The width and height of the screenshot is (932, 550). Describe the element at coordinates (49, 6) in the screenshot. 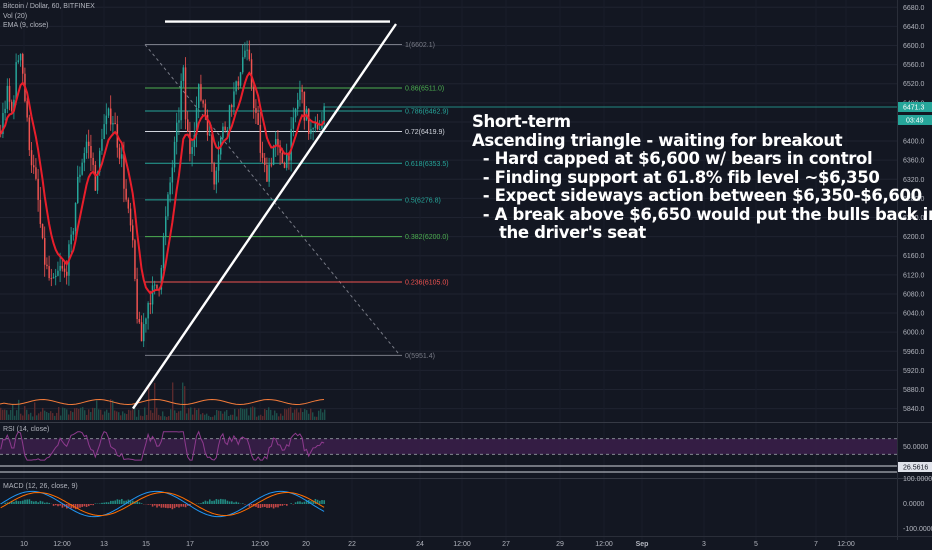

I see `symbol-title: Bitcoin / Dollar, 60, BITFINEX` at that location.